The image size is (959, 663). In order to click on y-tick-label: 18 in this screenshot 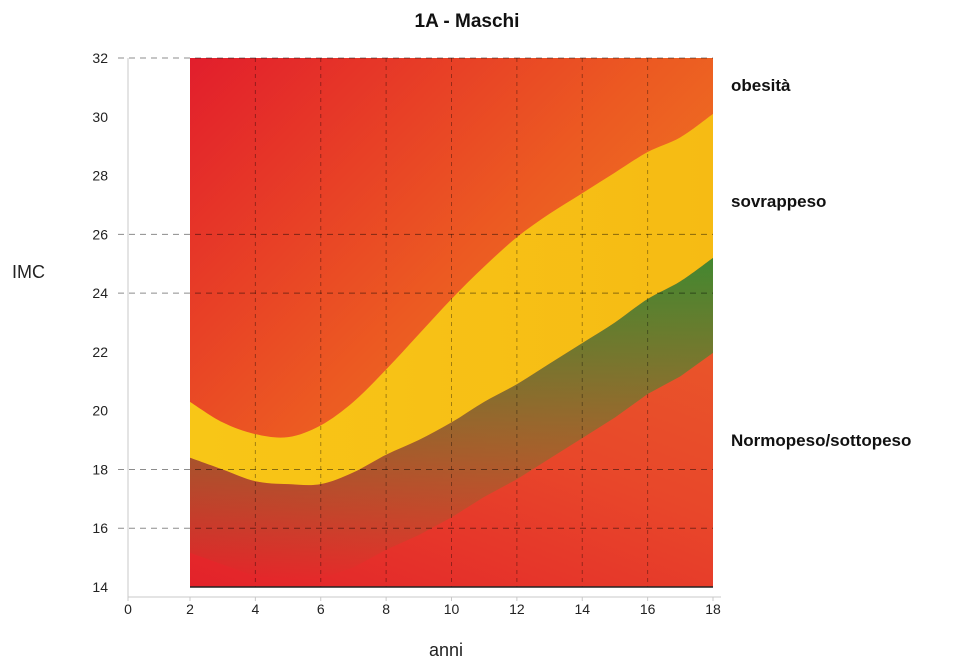, I will do `click(100, 469)`.